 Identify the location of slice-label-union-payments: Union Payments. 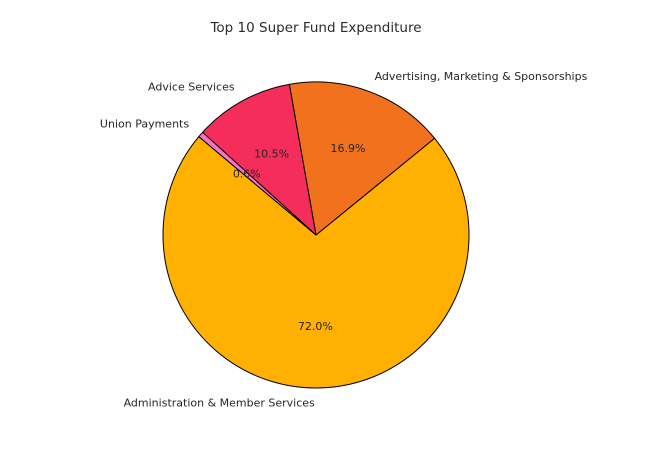
(144, 123).